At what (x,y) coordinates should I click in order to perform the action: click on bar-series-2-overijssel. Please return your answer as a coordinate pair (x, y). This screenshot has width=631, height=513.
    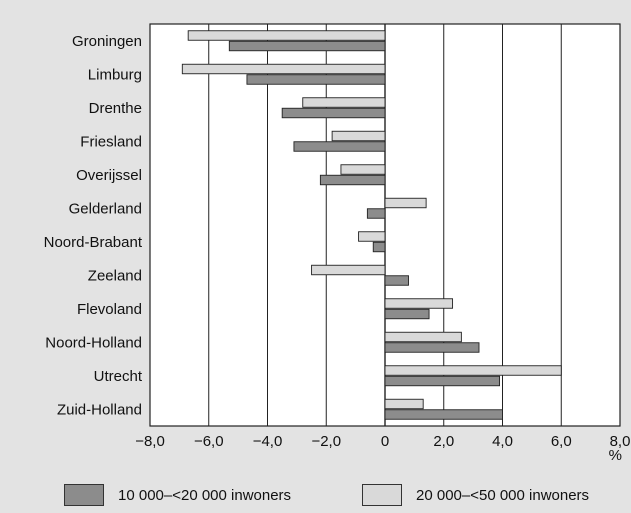
    Looking at the image, I should click on (363, 169).